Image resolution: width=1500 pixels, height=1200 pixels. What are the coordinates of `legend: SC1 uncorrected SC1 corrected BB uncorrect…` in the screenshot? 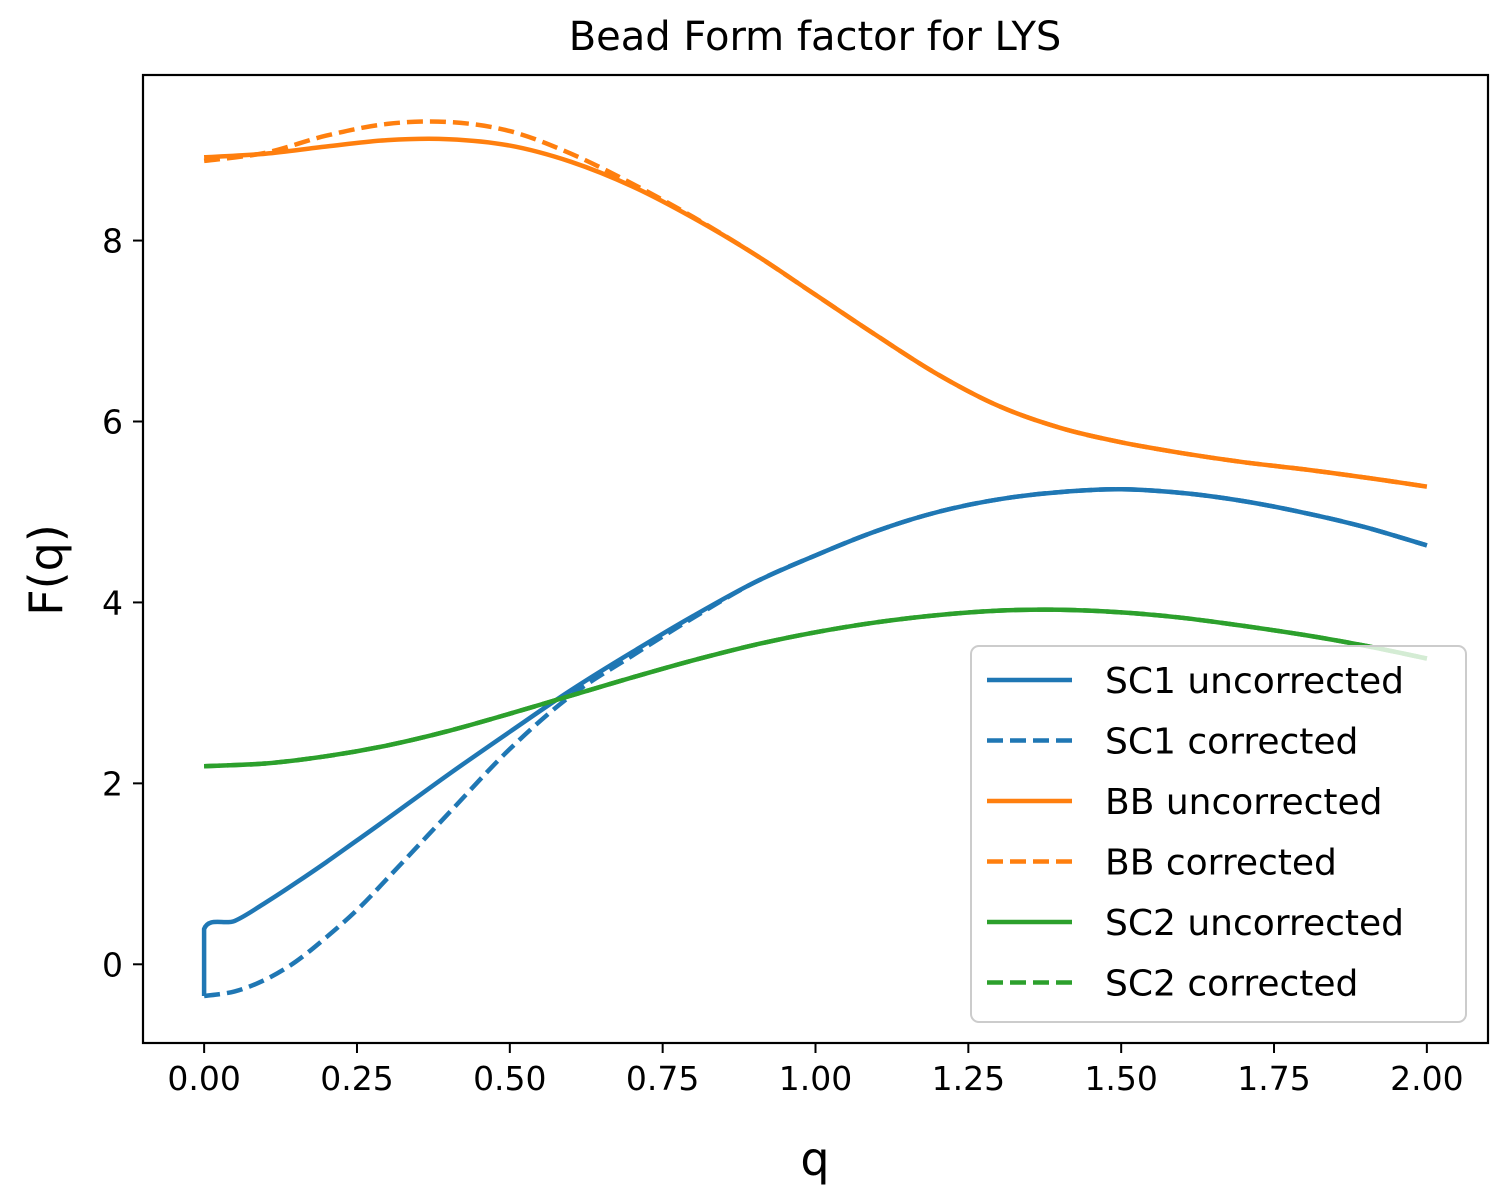 It's located at (1218, 834).